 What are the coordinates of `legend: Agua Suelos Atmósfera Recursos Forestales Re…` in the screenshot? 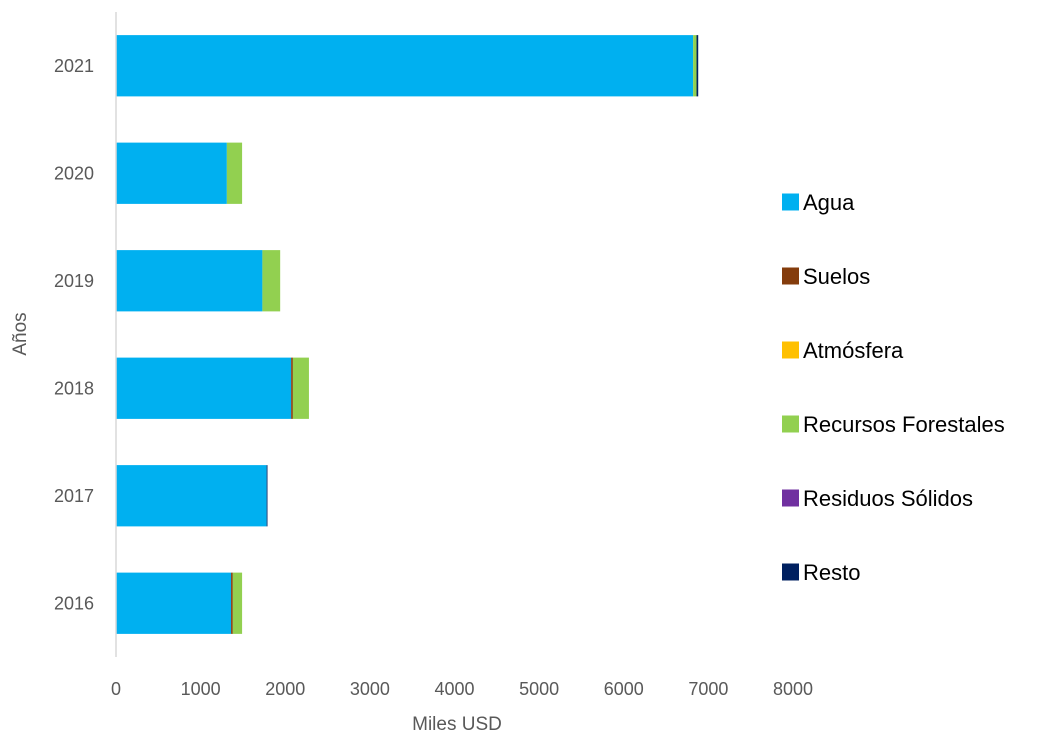 It's located at (893, 387).